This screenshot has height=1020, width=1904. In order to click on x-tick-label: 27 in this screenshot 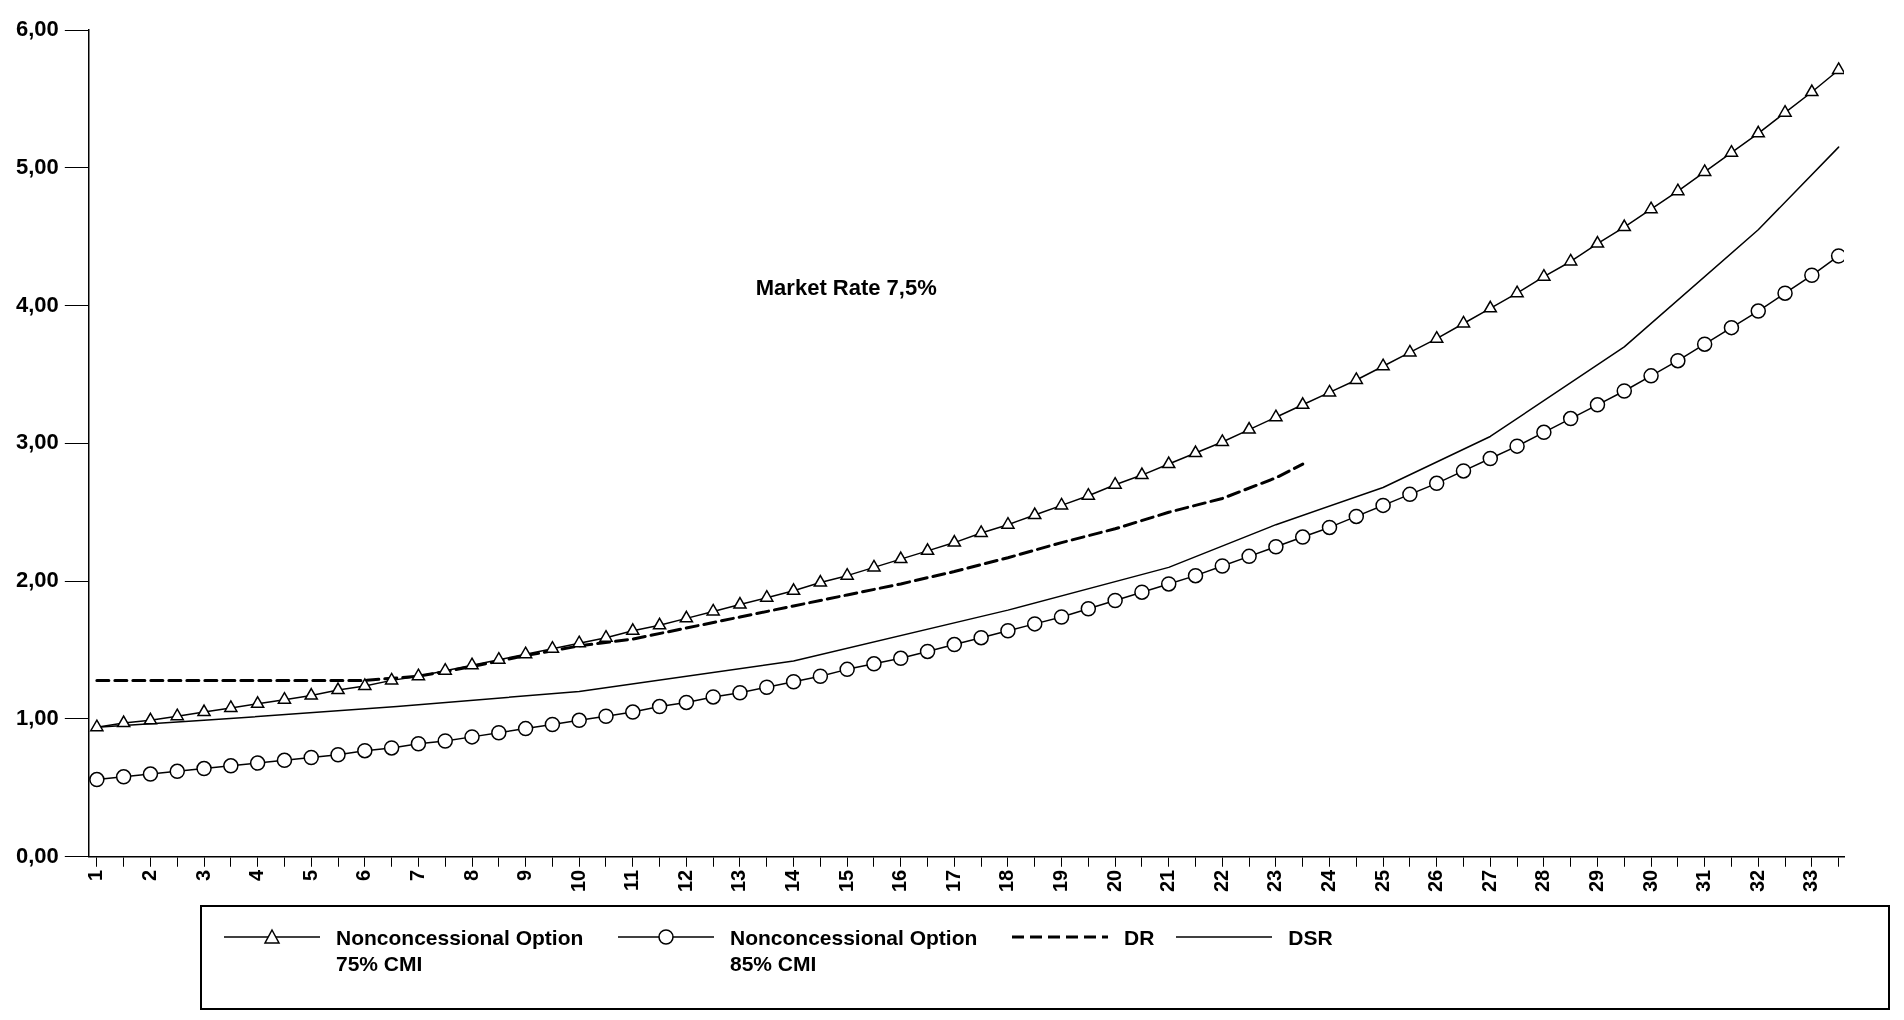, I will do `click(1488, 880)`.